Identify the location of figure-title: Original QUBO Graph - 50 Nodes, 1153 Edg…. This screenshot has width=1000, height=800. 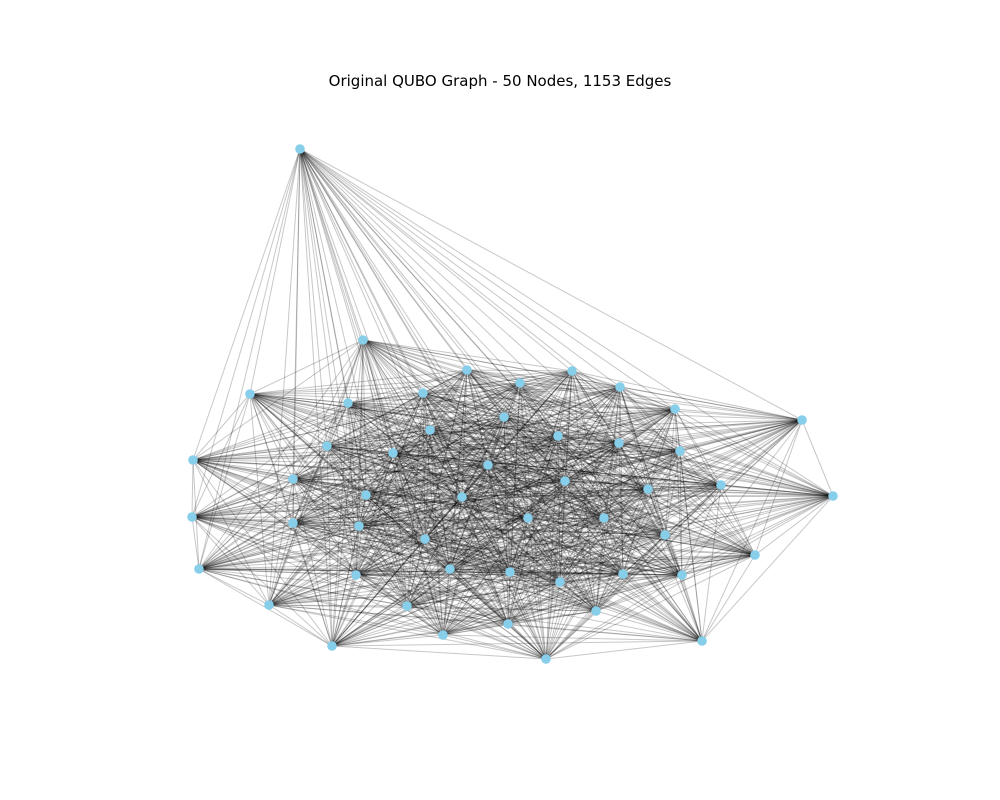
(500, 81).